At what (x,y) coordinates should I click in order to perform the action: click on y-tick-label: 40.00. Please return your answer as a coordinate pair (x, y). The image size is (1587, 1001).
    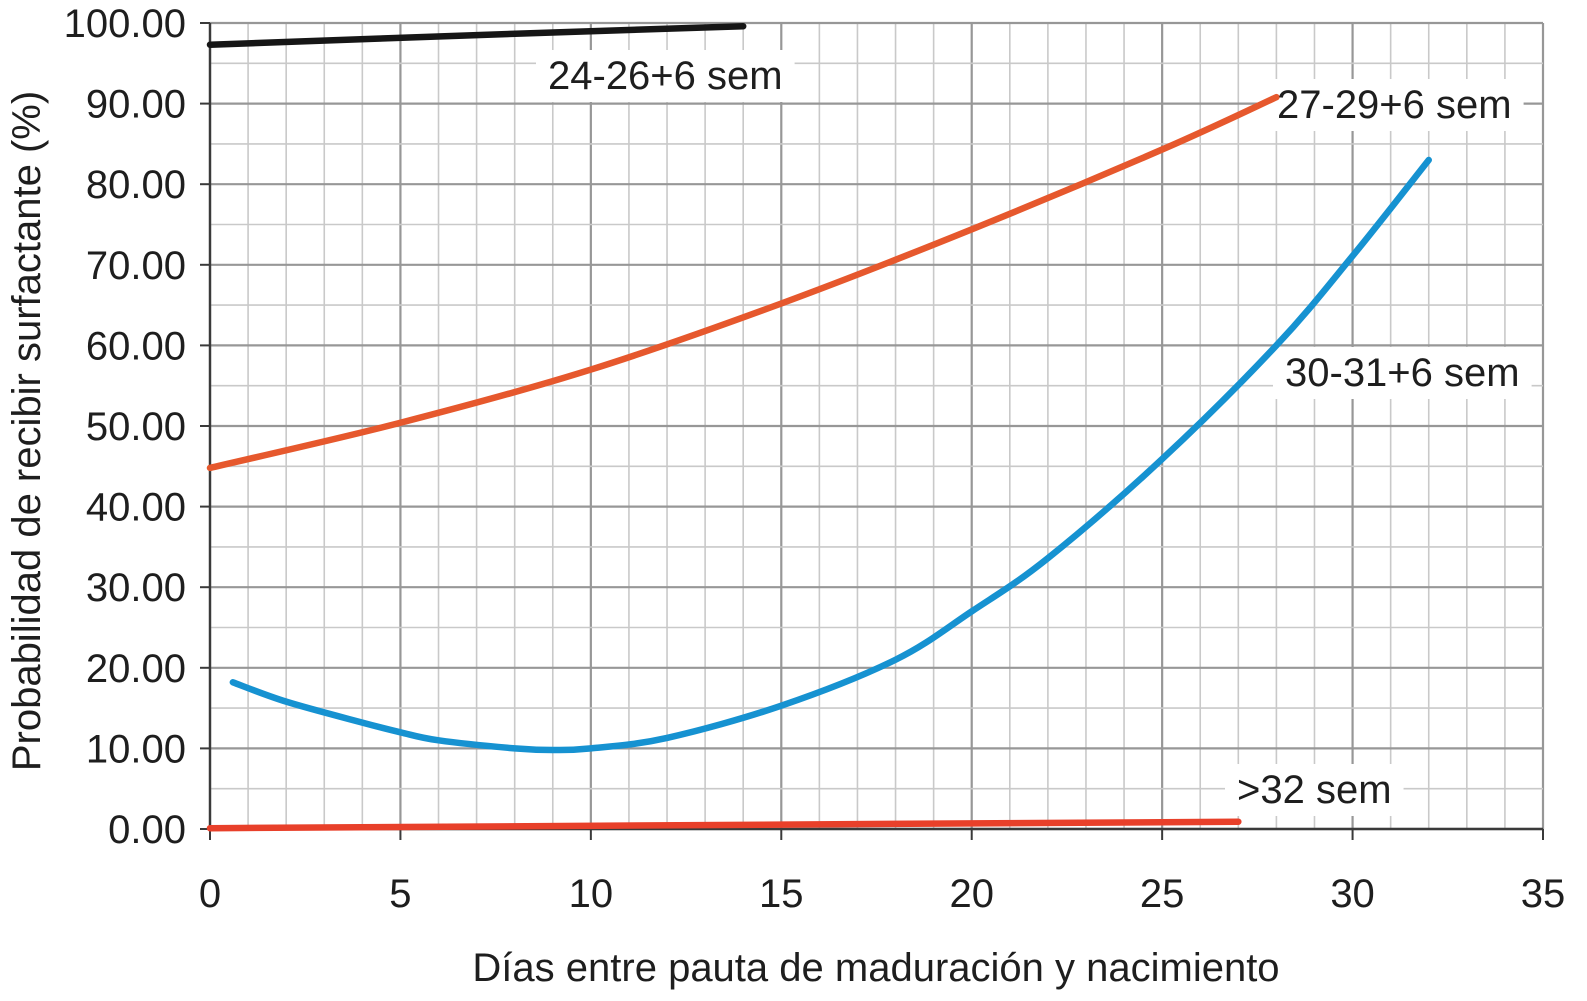
    Looking at the image, I should click on (136, 508).